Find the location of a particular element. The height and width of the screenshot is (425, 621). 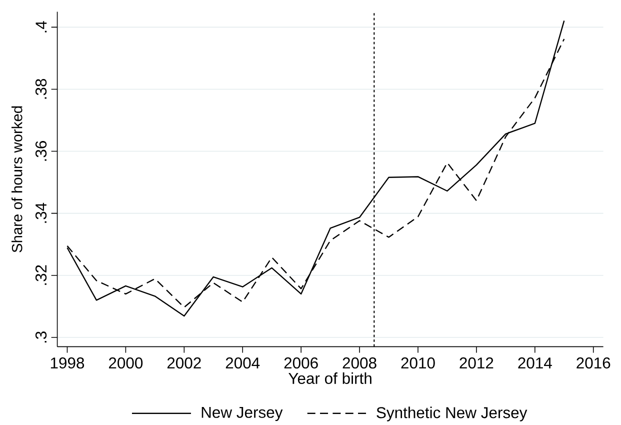

y-tick-label: .4 is located at coordinates (41, 26).